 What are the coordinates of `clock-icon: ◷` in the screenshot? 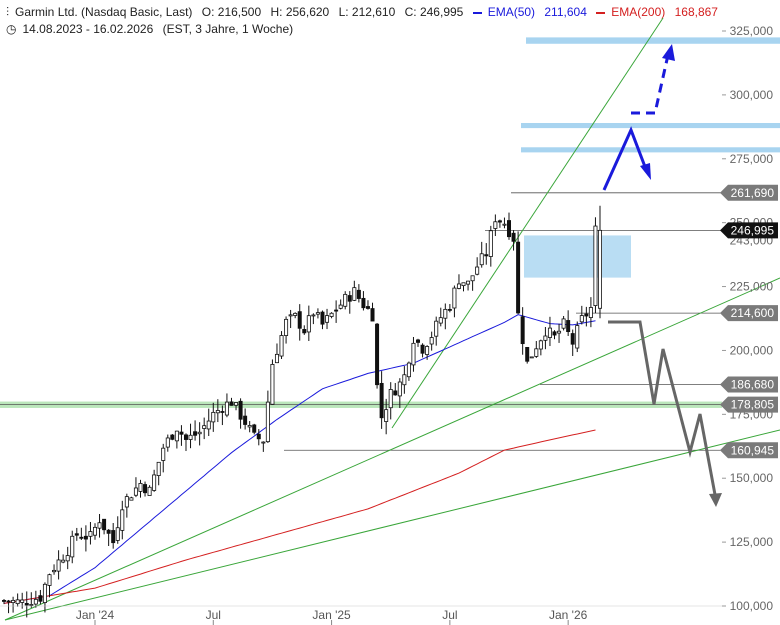 It's located at (11, 29).